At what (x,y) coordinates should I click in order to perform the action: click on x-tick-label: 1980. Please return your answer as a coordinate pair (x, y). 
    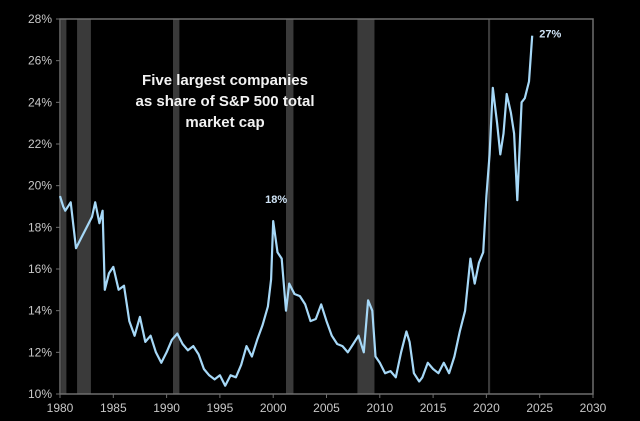
    Looking at the image, I should click on (60, 408).